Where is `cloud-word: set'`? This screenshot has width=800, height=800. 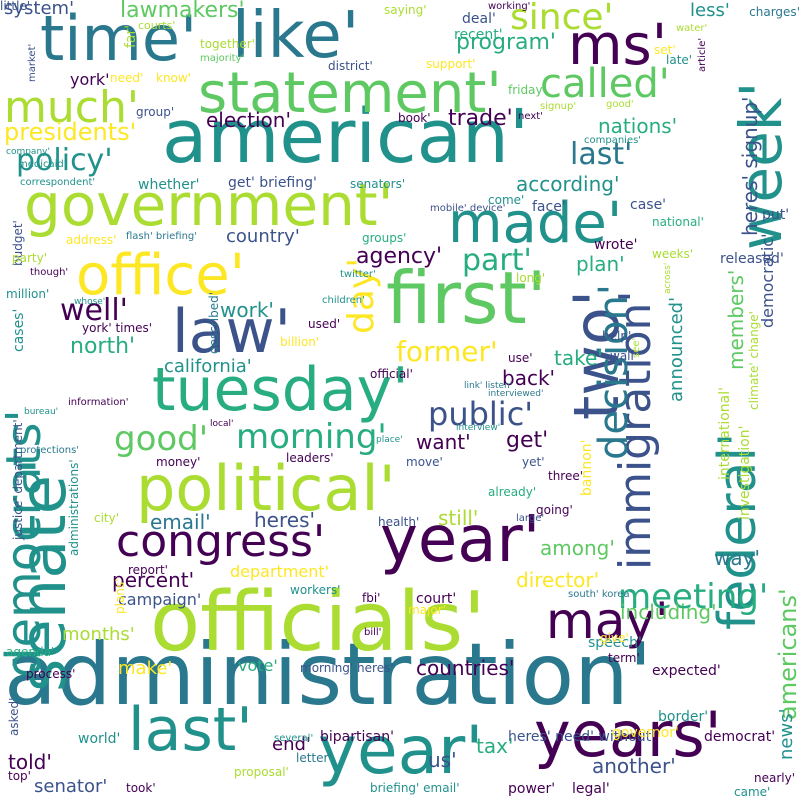
cloud-word: set' is located at coordinates (665, 50).